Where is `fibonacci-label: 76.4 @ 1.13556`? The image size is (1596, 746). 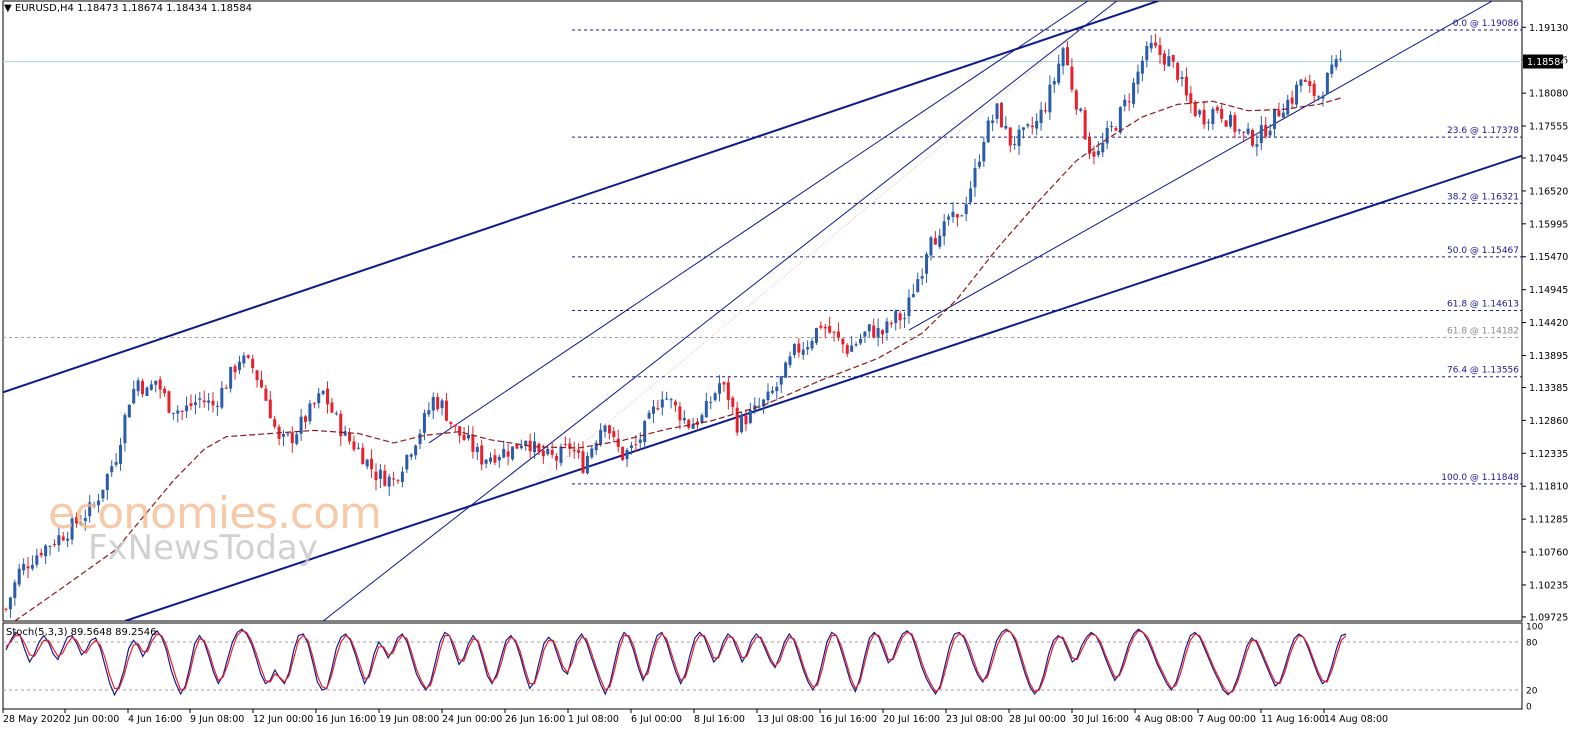
fibonacci-label: 76.4 @ 1.13556 is located at coordinates (1483, 371).